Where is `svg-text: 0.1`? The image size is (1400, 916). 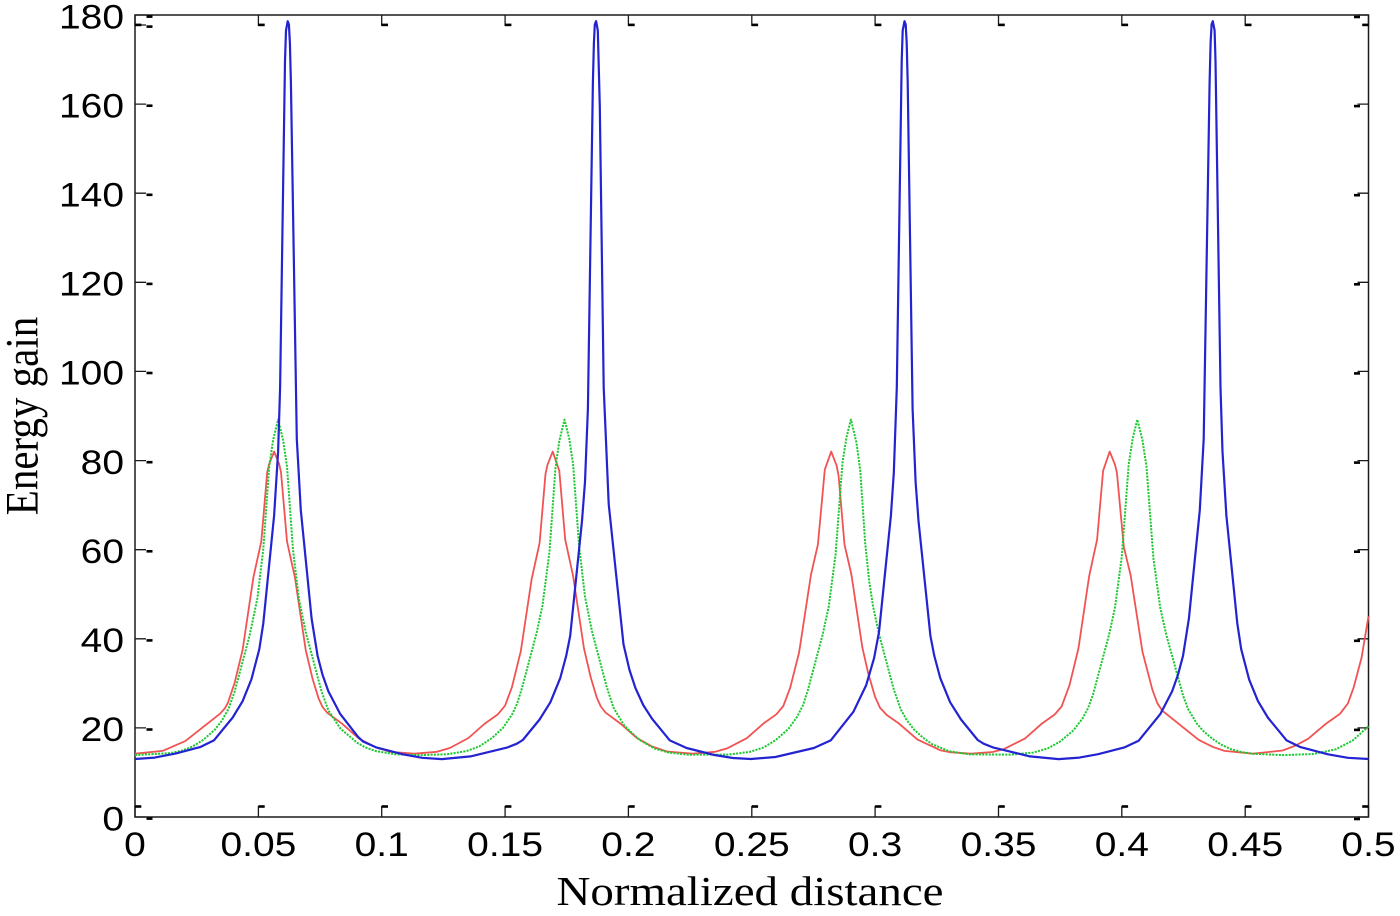
svg-text: 0.1 is located at coordinates (382, 844).